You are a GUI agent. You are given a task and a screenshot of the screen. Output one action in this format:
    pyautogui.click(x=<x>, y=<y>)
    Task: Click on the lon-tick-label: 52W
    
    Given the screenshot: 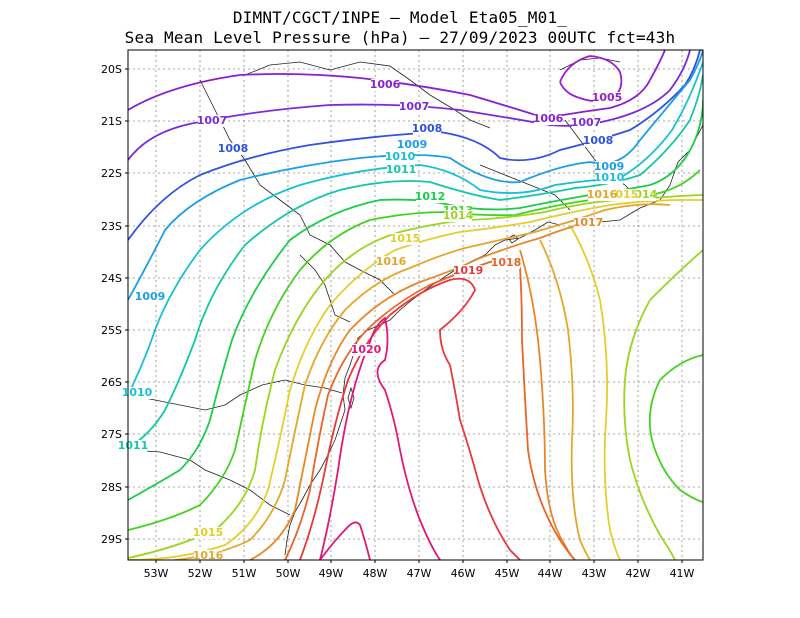 What is the action you would take?
    pyautogui.click(x=200, y=573)
    